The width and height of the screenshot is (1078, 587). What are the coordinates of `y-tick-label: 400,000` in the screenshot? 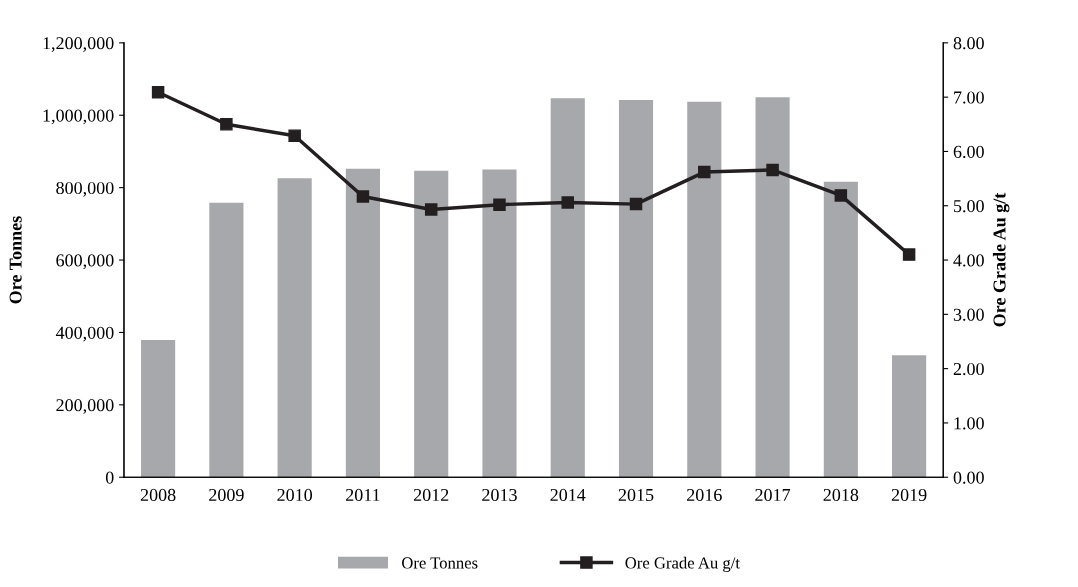 It's located at (84, 334).